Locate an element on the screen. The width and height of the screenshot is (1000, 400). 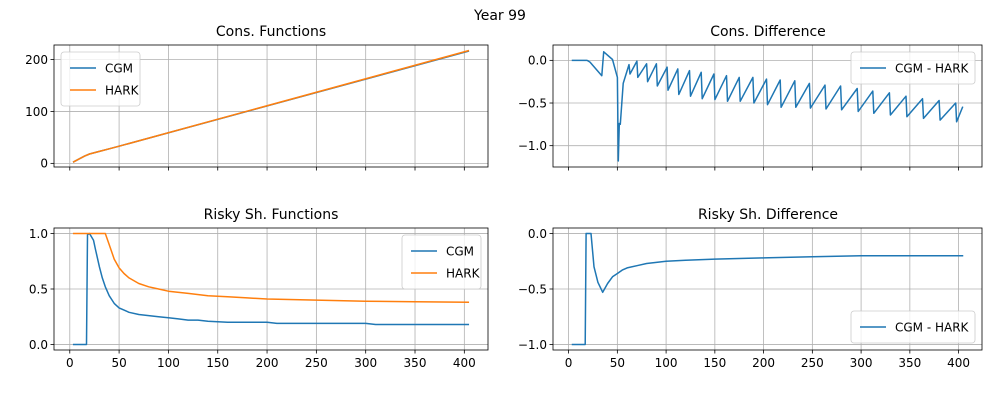
figure-suptitle: Year 99 is located at coordinates (499, 16).